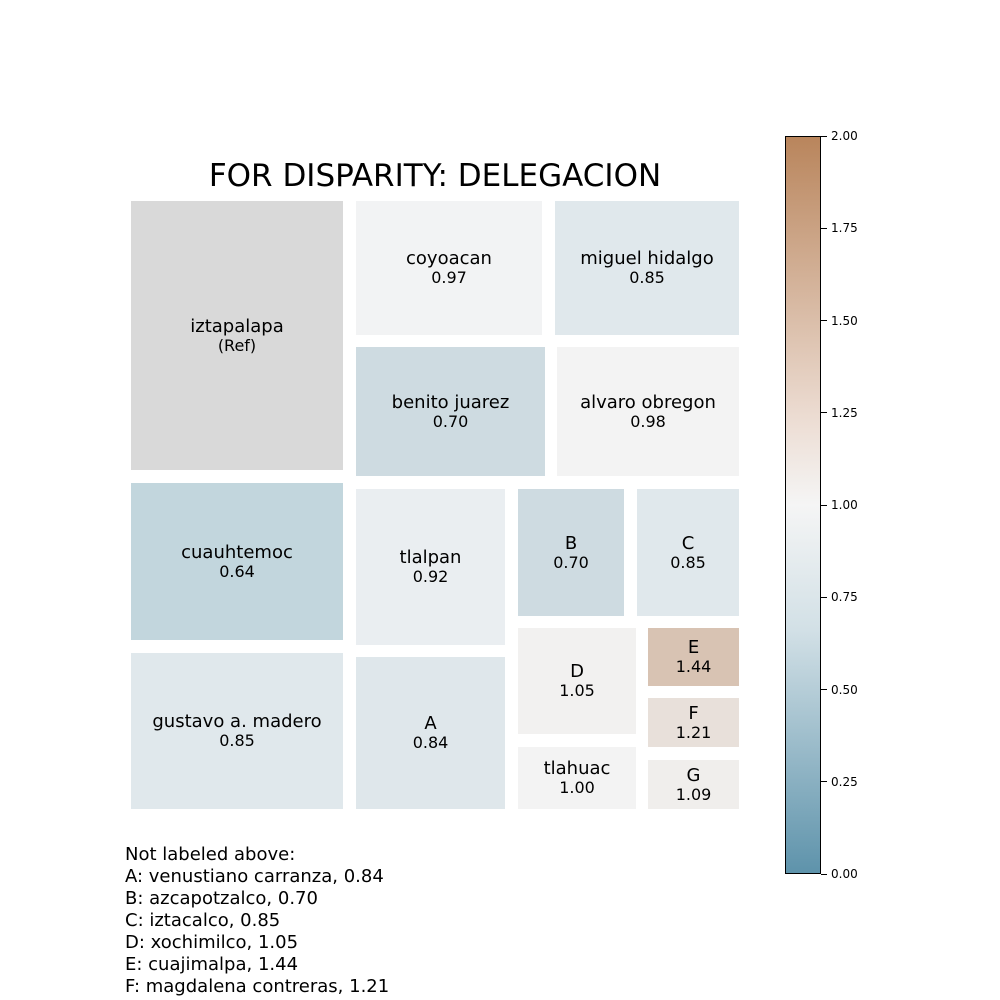 This screenshot has width=1000, height=1000. Describe the element at coordinates (221, 898) in the screenshot. I see `note-line: B: azcapotzalco, 0.70` at that location.